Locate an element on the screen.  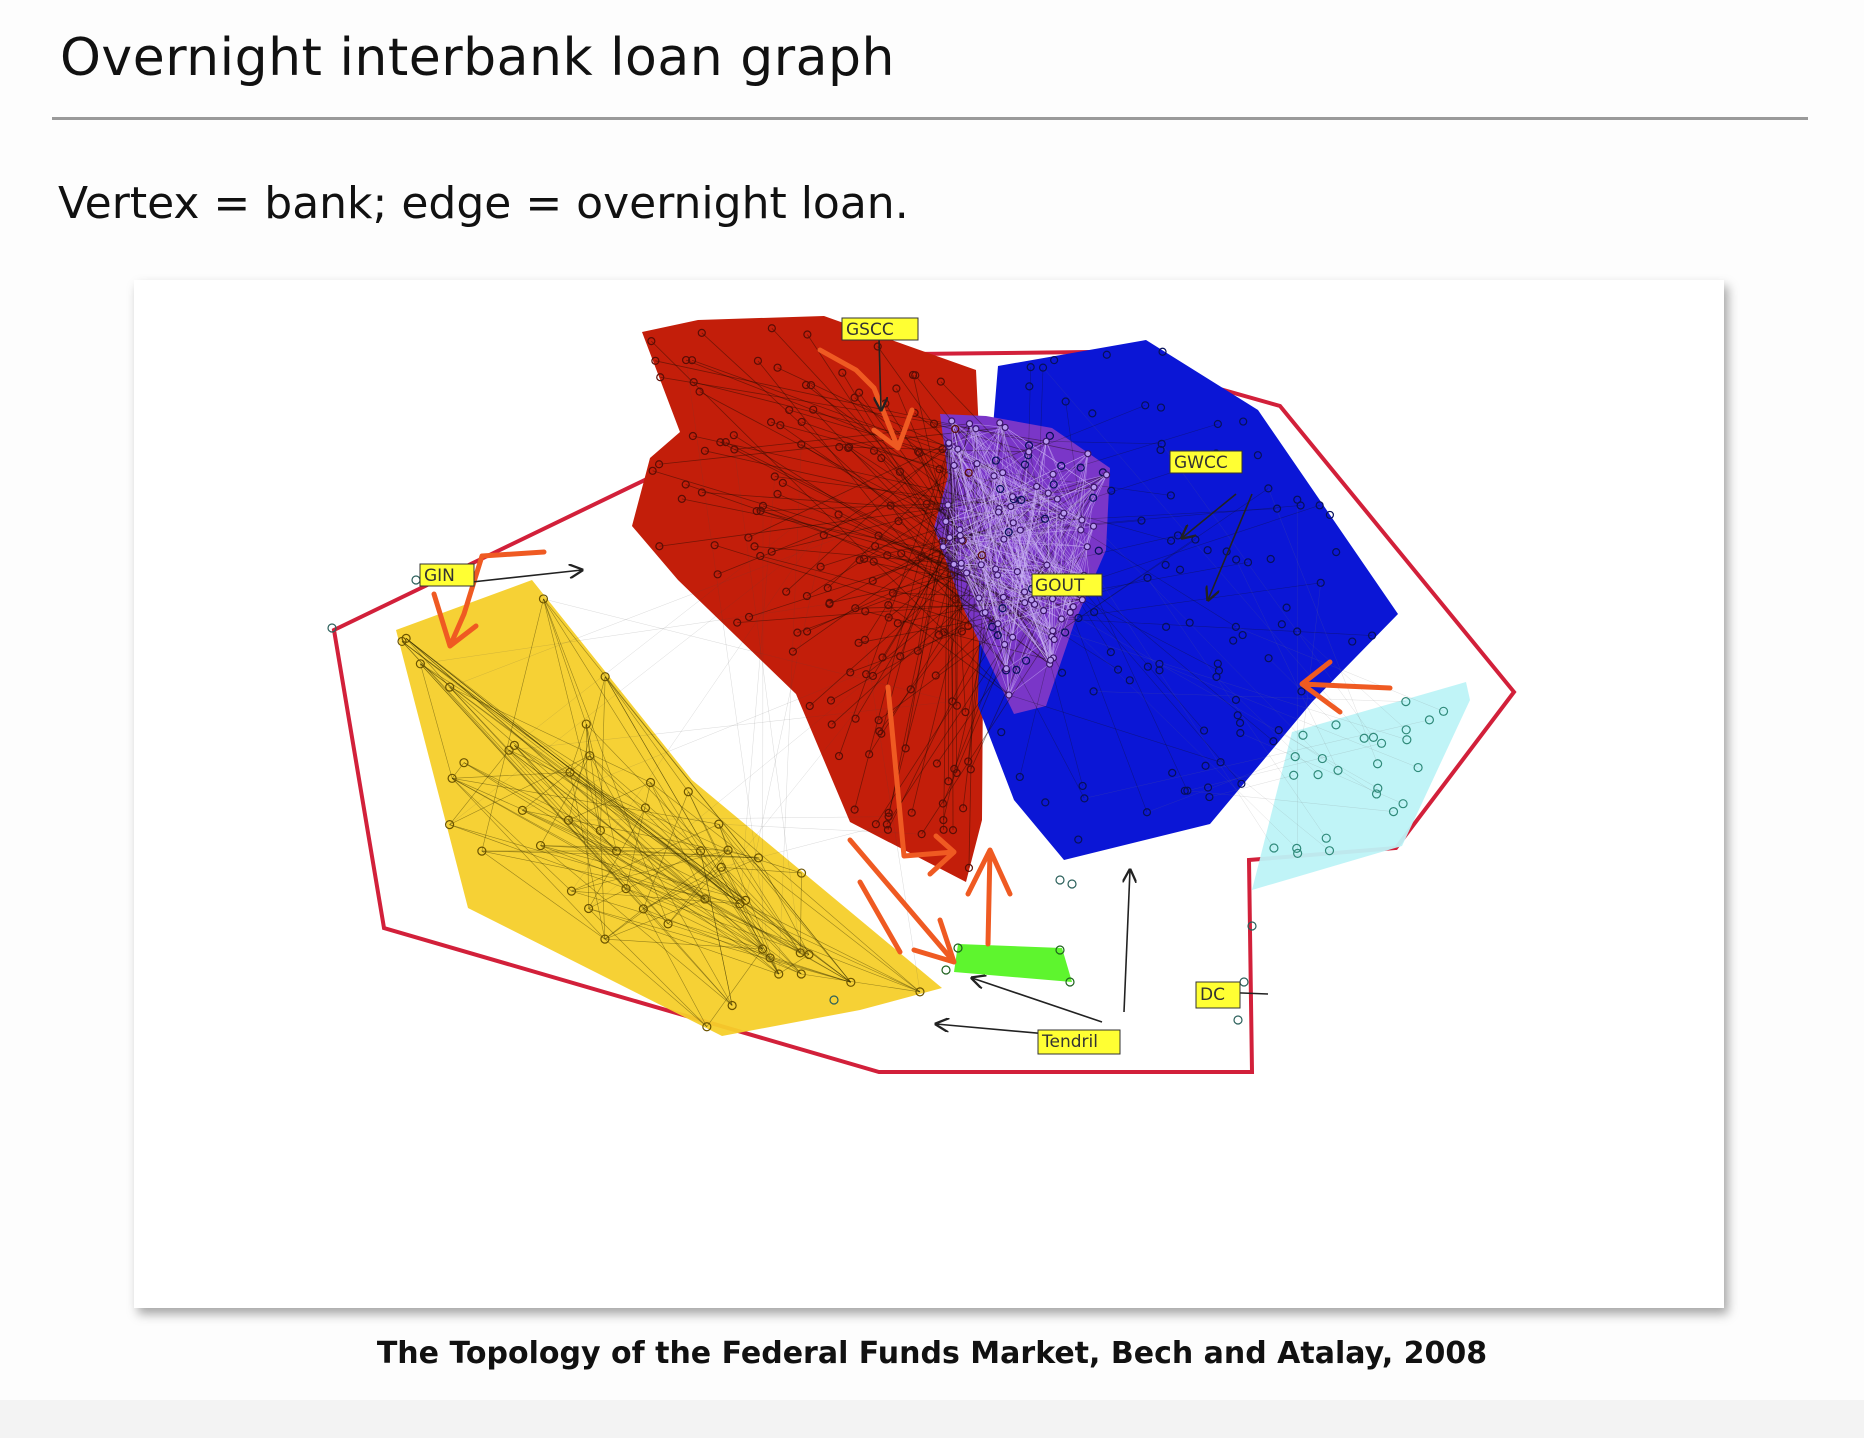
bottom-bar is located at coordinates (932, 1419).